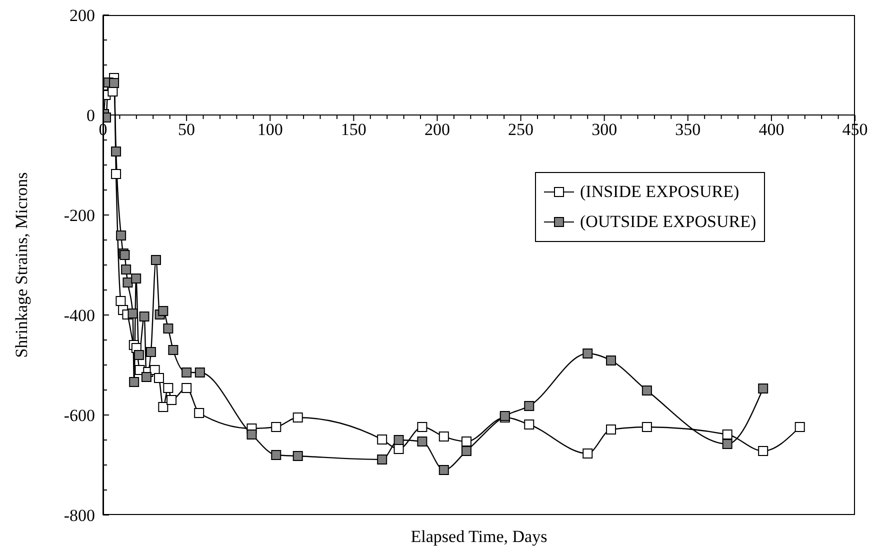 The image size is (882, 551). Describe the element at coordinates (437, 130) in the screenshot. I see `x-tick-label: 200` at that location.